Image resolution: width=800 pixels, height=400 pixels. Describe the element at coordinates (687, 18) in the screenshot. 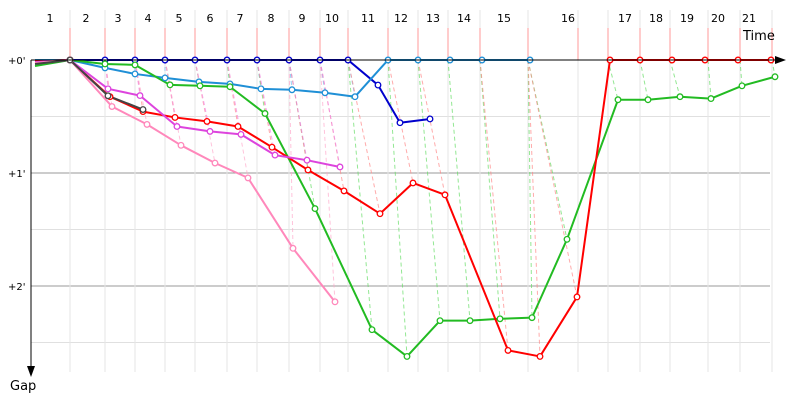

I see `lap-label: 19` at that location.